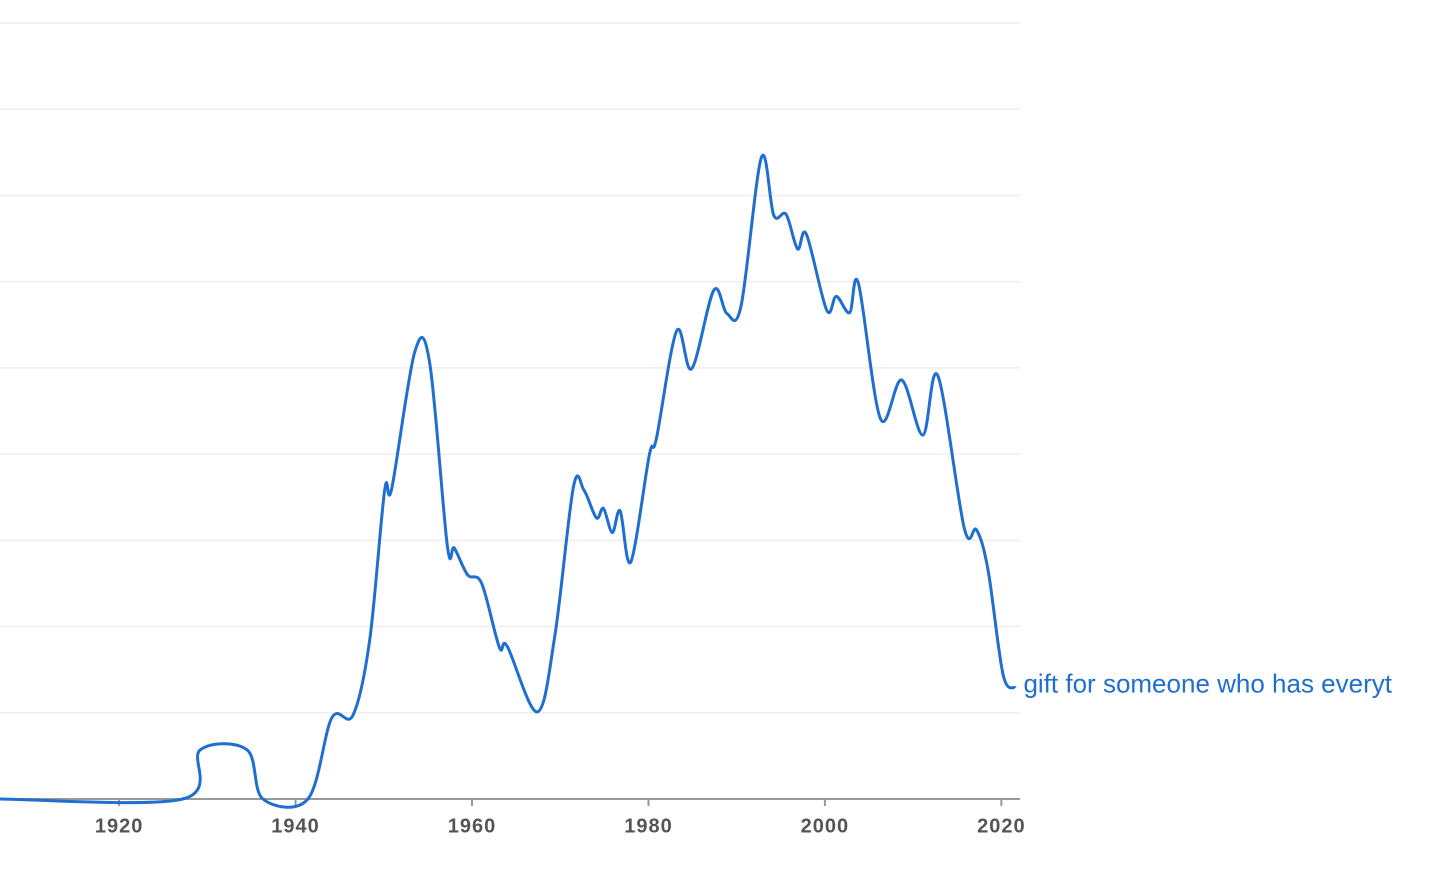 The height and width of the screenshot is (869, 1453). I want to click on series-label: gift for someone who has everyt, so click(1207, 684).